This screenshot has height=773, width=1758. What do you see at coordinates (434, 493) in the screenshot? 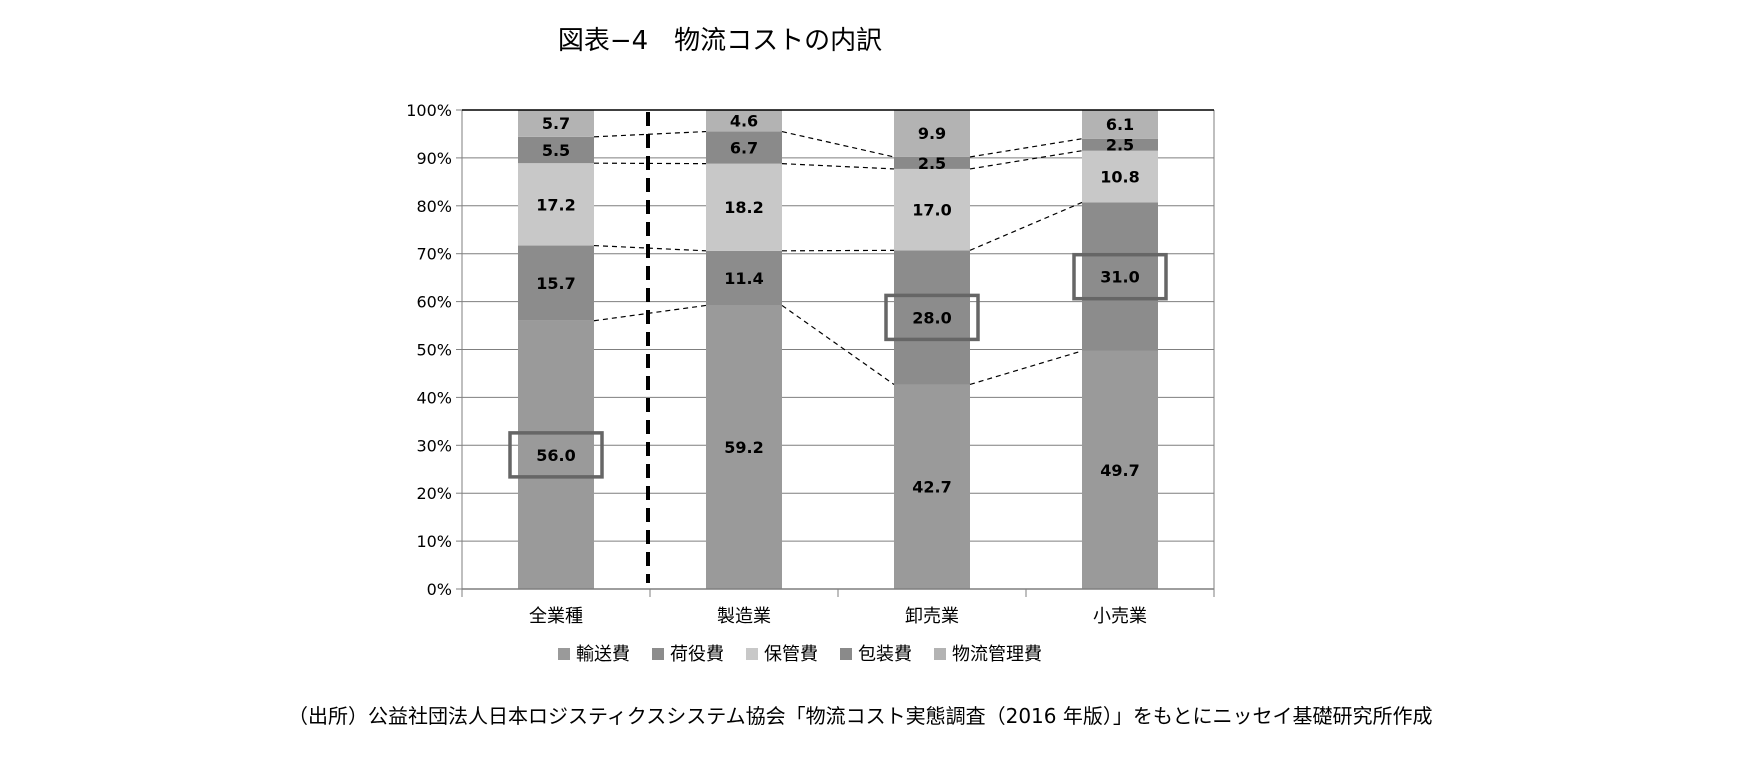
I see `y-tick-label: 20%` at bounding box center [434, 493].